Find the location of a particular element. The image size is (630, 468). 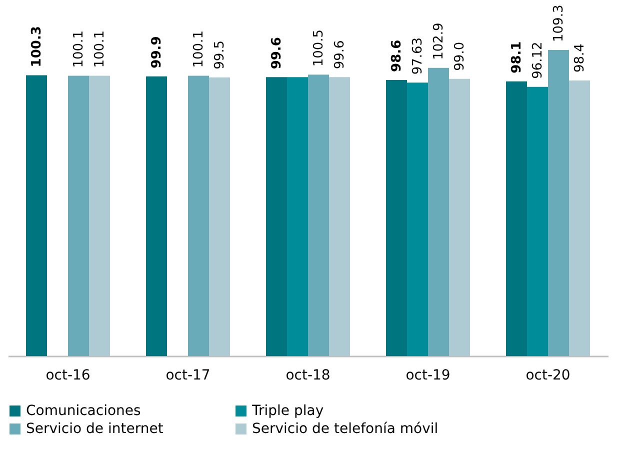

x-tick-label: oct-18 is located at coordinates (308, 376).